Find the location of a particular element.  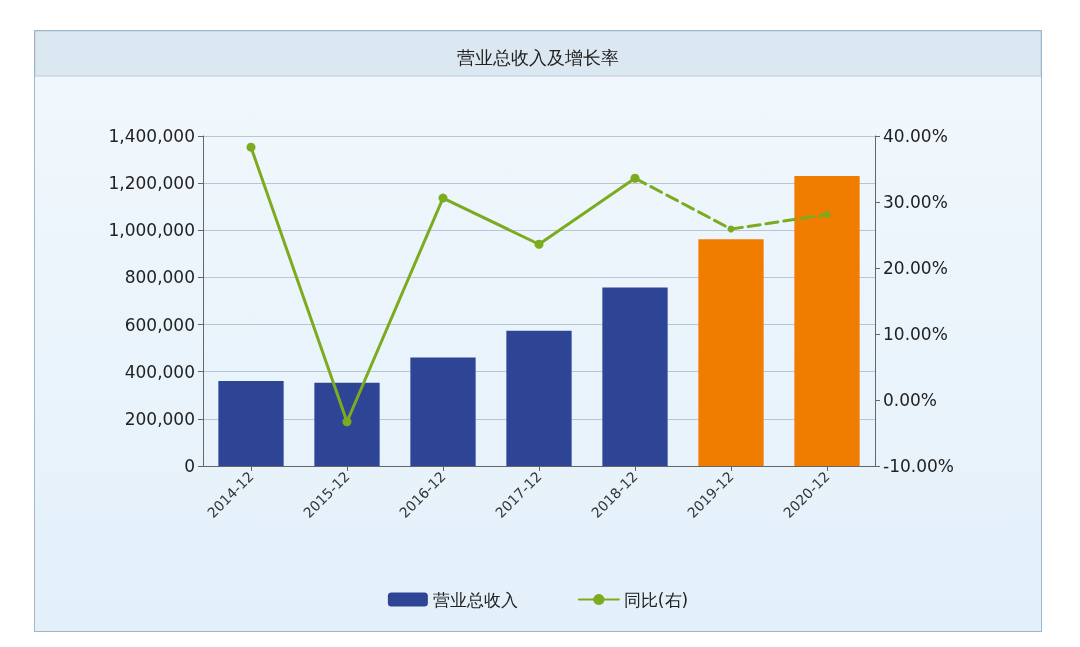

y-tick-label: 1,400,000 is located at coordinates (151, 136).